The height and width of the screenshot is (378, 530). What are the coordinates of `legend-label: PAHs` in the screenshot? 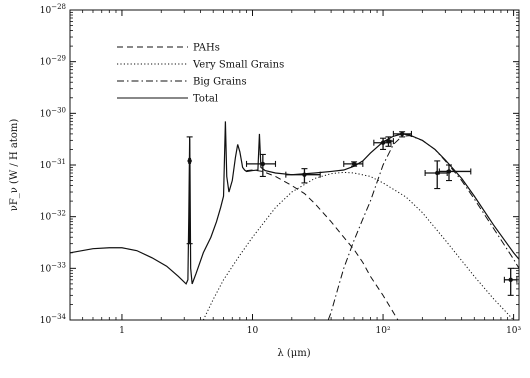 It's located at (206, 48).